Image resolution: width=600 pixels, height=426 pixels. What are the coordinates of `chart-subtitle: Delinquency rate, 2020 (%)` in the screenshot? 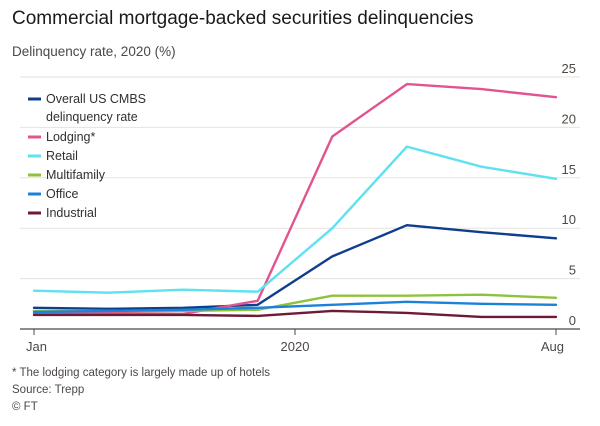 It's located at (94, 51).